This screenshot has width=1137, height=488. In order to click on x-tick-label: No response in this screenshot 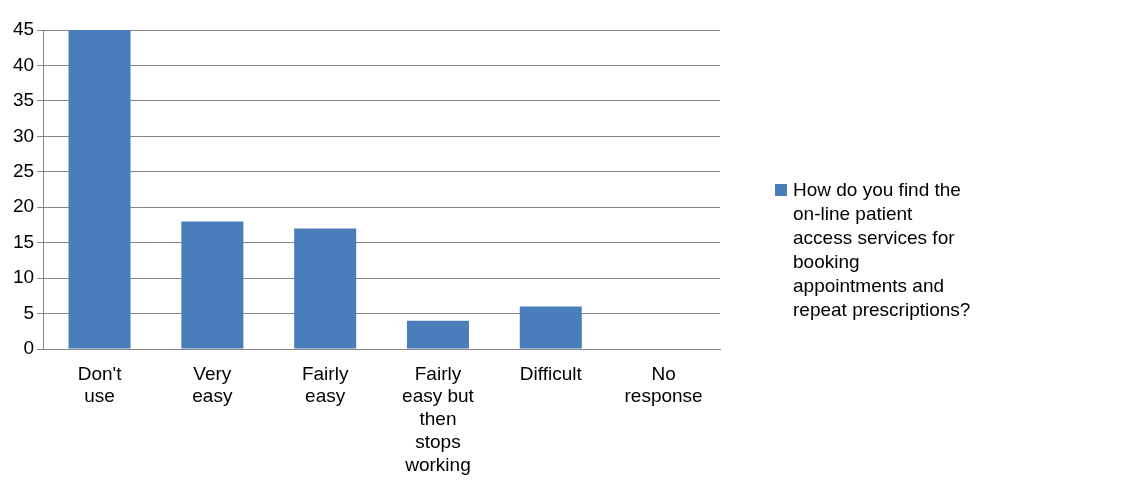, I will do `click(663, 384)`.